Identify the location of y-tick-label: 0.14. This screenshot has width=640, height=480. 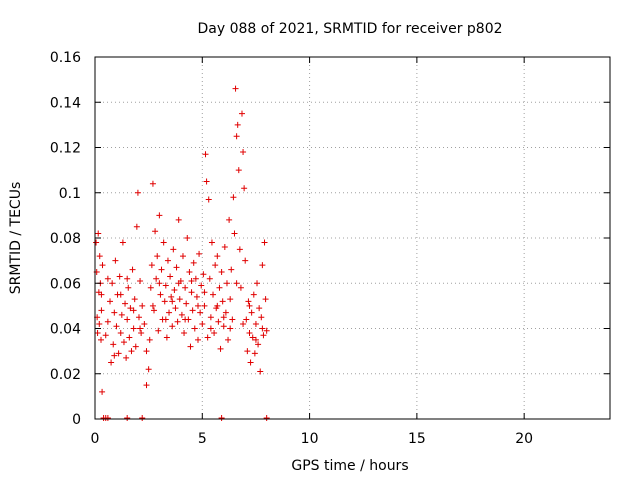
(65, 103).